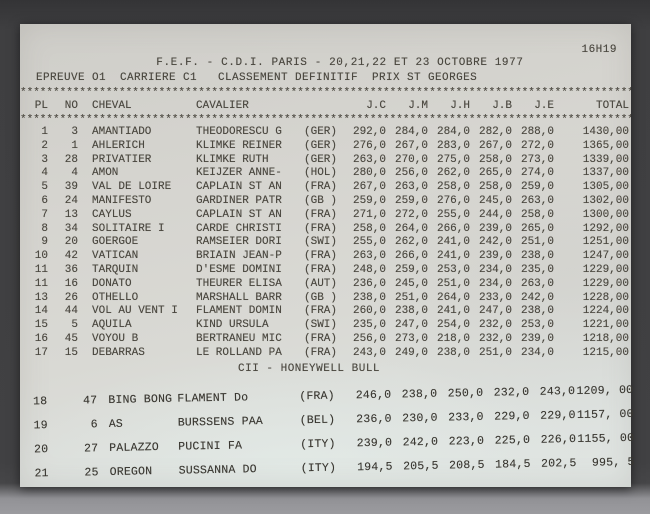  Describe the element at coordinates (135, 311) in the screenshot. I see `cell-horse: VOL AU VENT I` at that location.